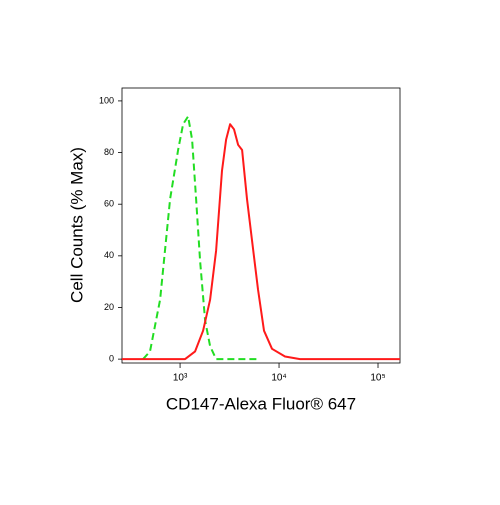 Image resolution: width=500 pixels, height=505 pixels. I want to click on x-tick-label: 10⁴, so click(278, 378).